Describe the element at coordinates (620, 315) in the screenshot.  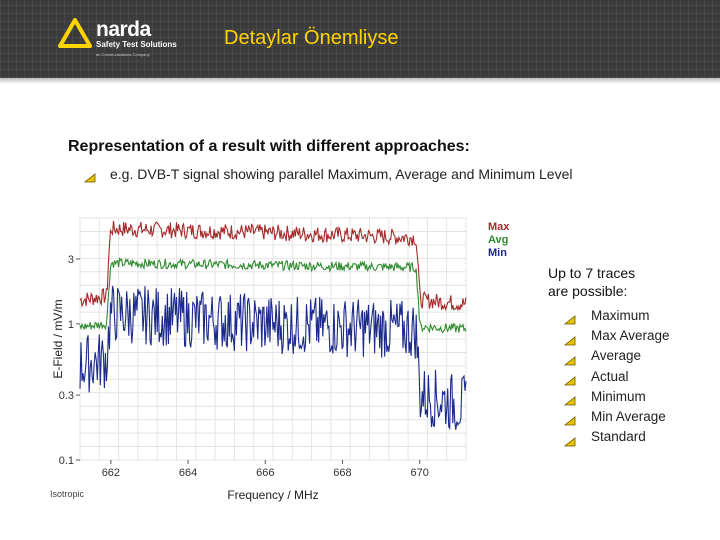
I see `trace-label: Maximum` at that location.